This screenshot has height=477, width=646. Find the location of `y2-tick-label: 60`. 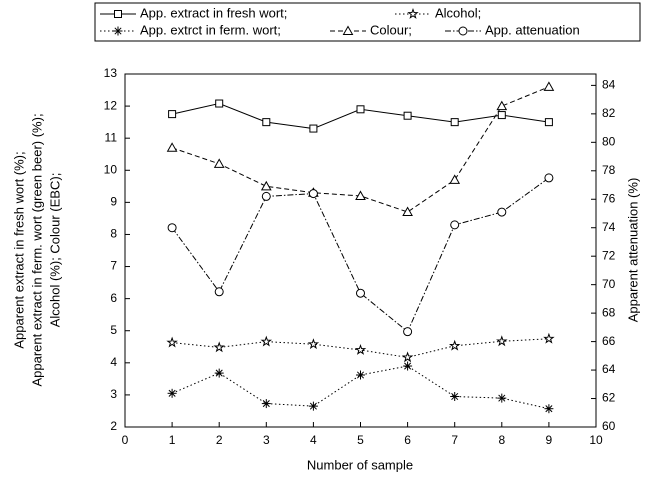

y2-tick-label: 60 is located at coordinates (609, 426).